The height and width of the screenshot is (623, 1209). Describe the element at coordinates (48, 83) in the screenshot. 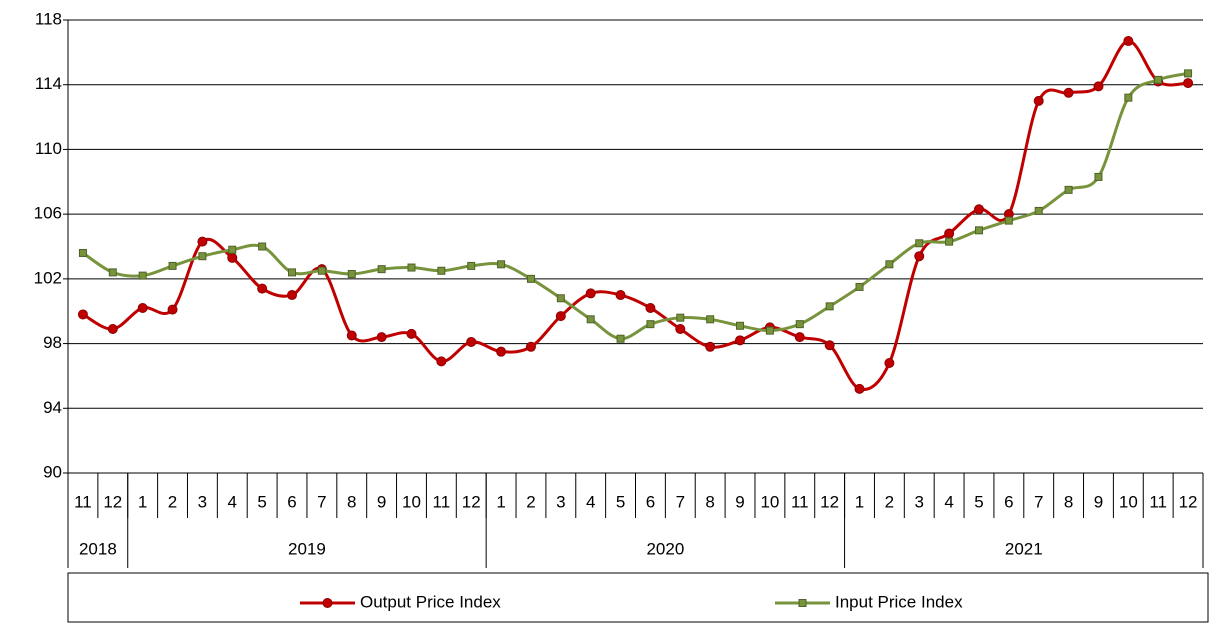

I see `y-tick-label: 114` at that location.